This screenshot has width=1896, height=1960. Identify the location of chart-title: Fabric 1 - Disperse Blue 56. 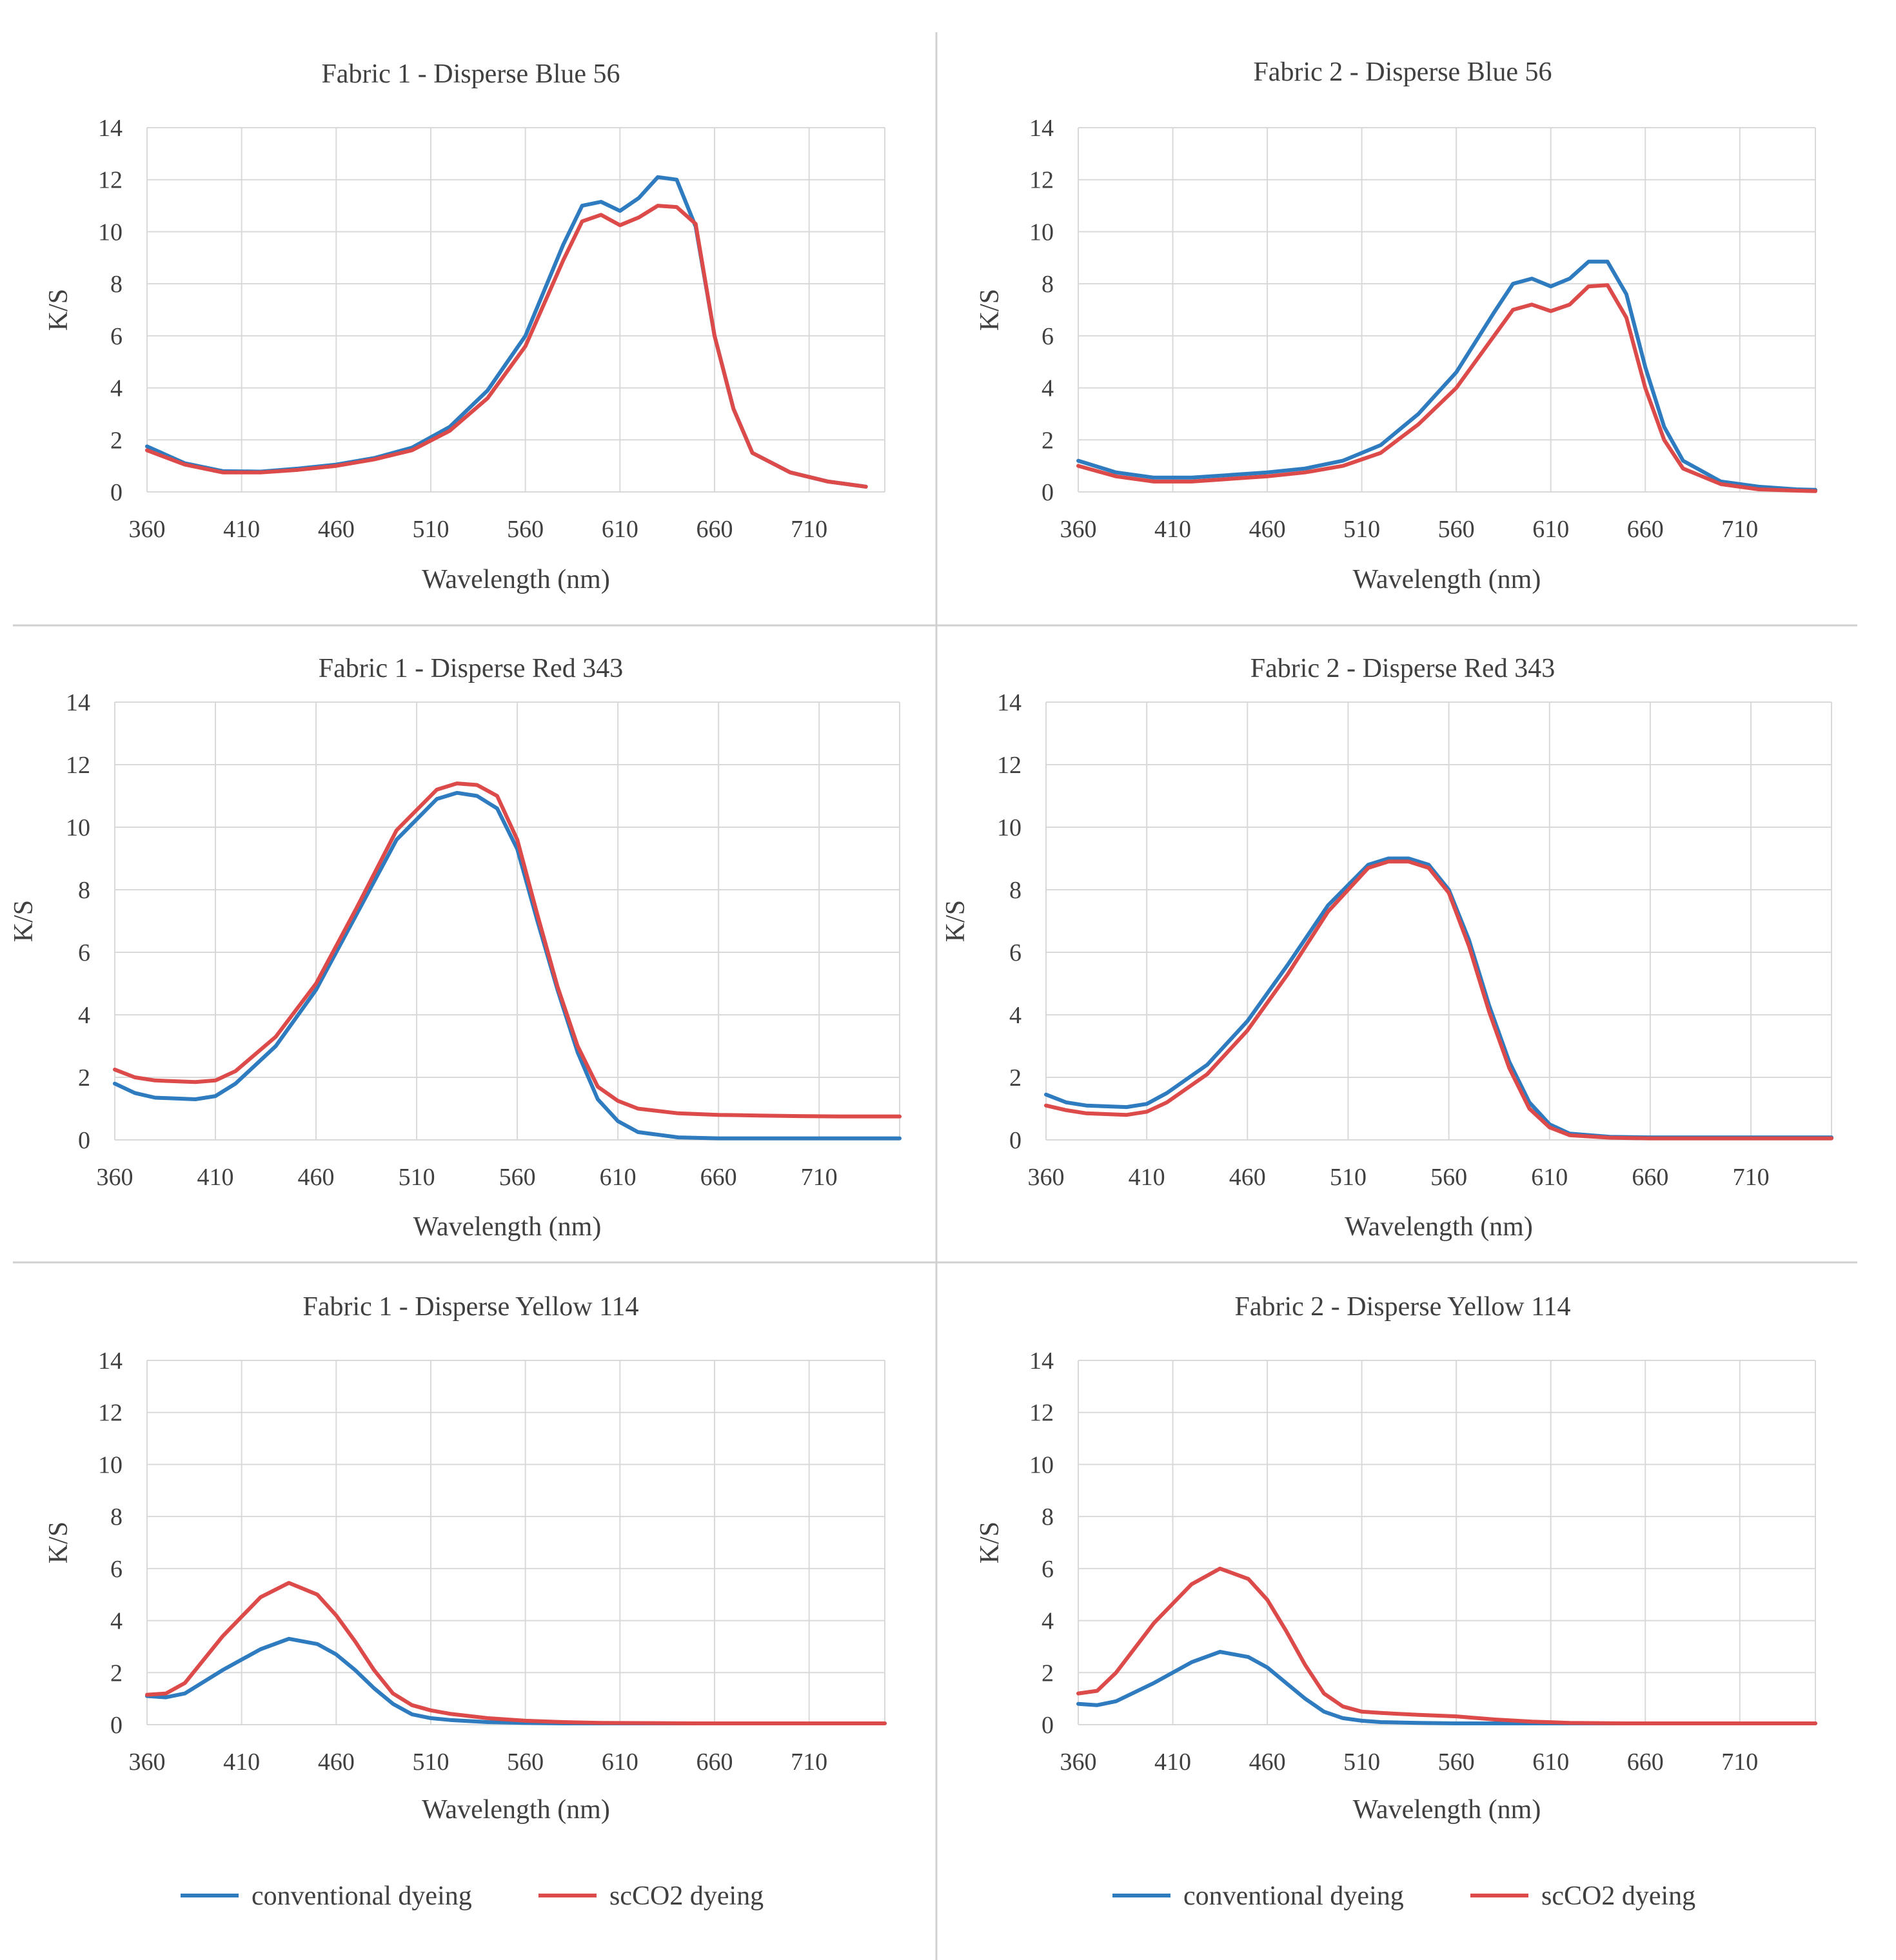
(470, 74).